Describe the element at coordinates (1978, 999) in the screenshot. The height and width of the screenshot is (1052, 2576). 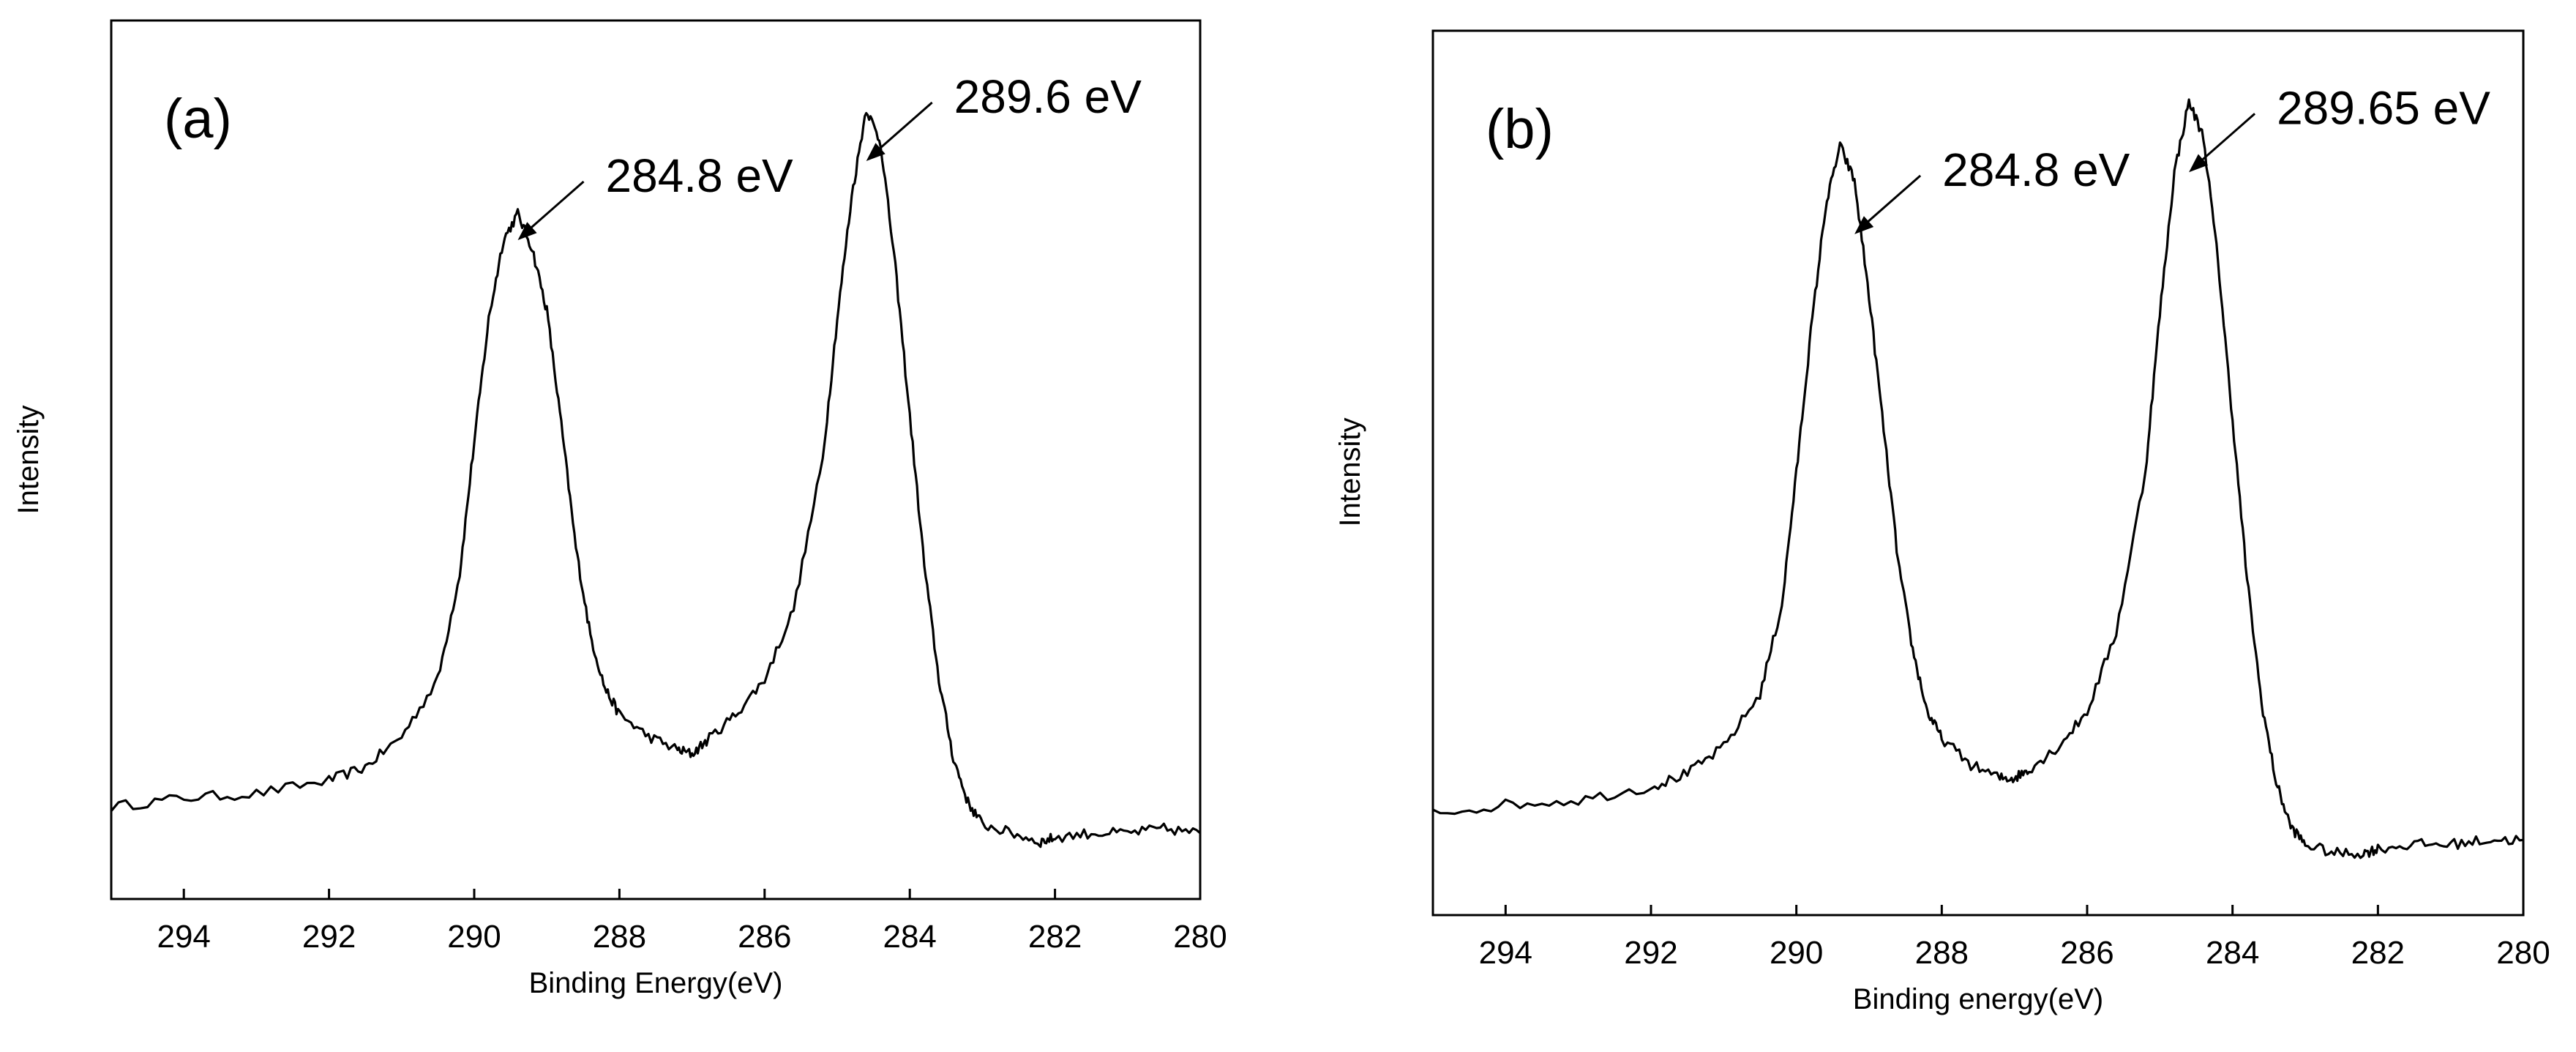
I see `x-axis-title: Binding energy(eV)` at that location.